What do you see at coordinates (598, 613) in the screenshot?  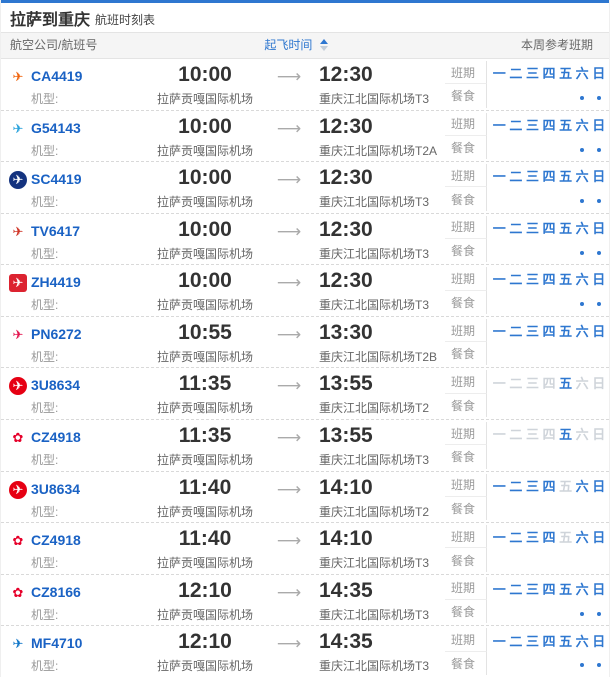 I see `meal-dot-sun` at bounding box center [598, 613].